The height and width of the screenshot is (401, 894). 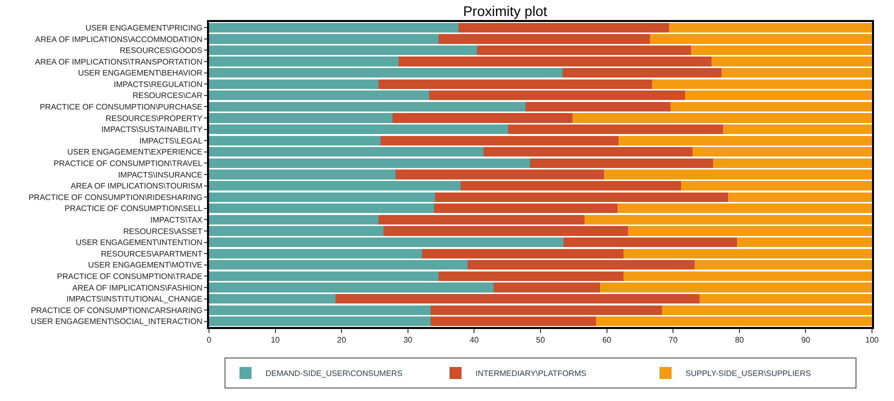 What do you see at coordinates (116, 321) in the screenshot?
I see `y-tick-label: USER ENGAGEMENT\SOCIAL_INTERACTION` at bounding box center [116, 321].